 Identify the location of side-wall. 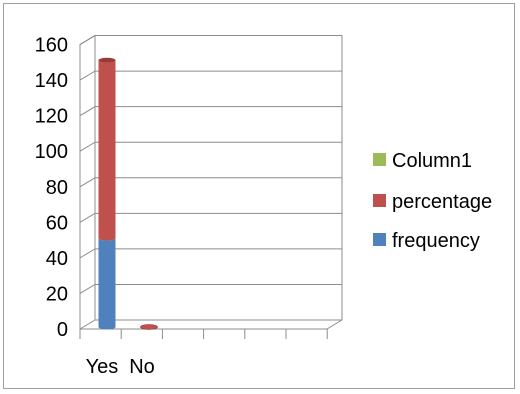
(87, 181).